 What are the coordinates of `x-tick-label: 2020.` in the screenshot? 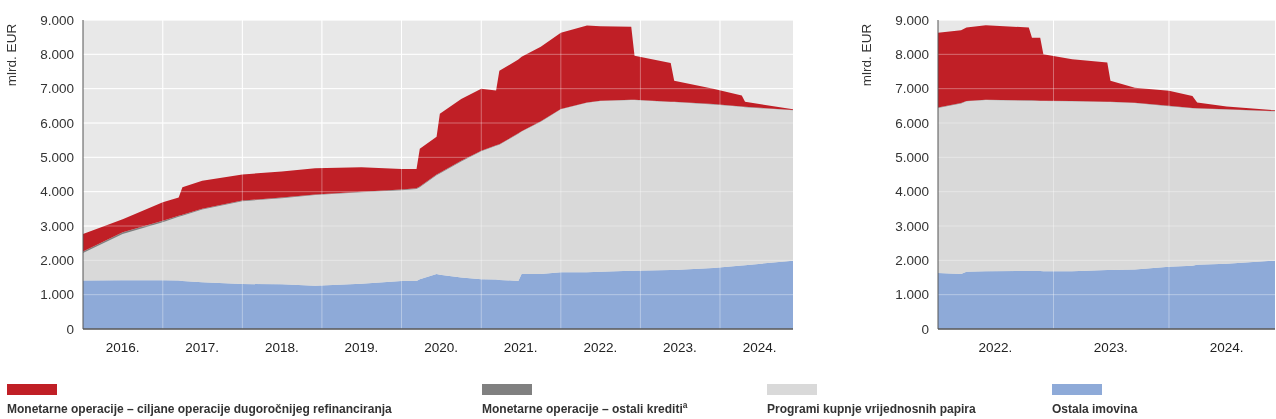 It's located at (441, 347).